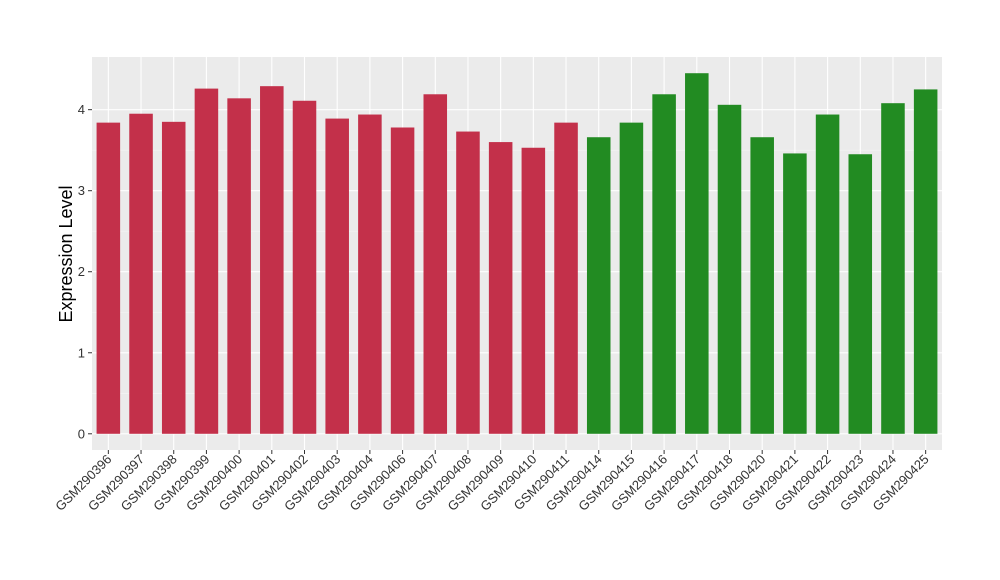  What do you see at coordinates (239, 266) in the screenshot?
I see `bar-GSM290400` at bounding box center [239, 266].